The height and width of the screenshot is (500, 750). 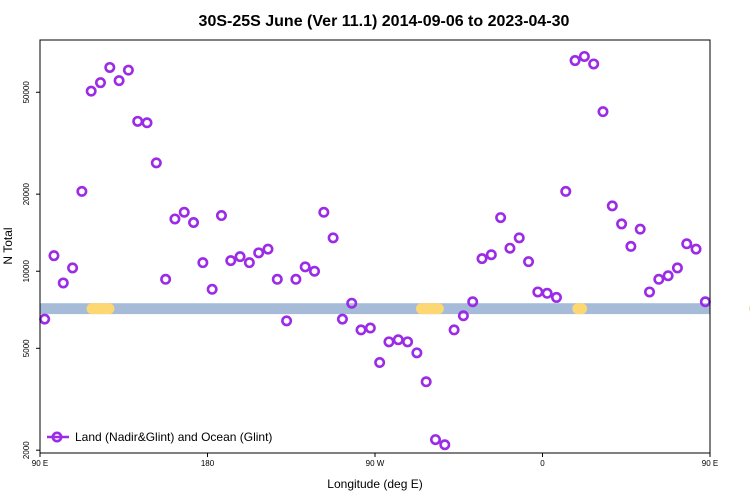 I want to click on y-axis: 2000 5000 10000 20000 50000, so click(x=31, y=270).